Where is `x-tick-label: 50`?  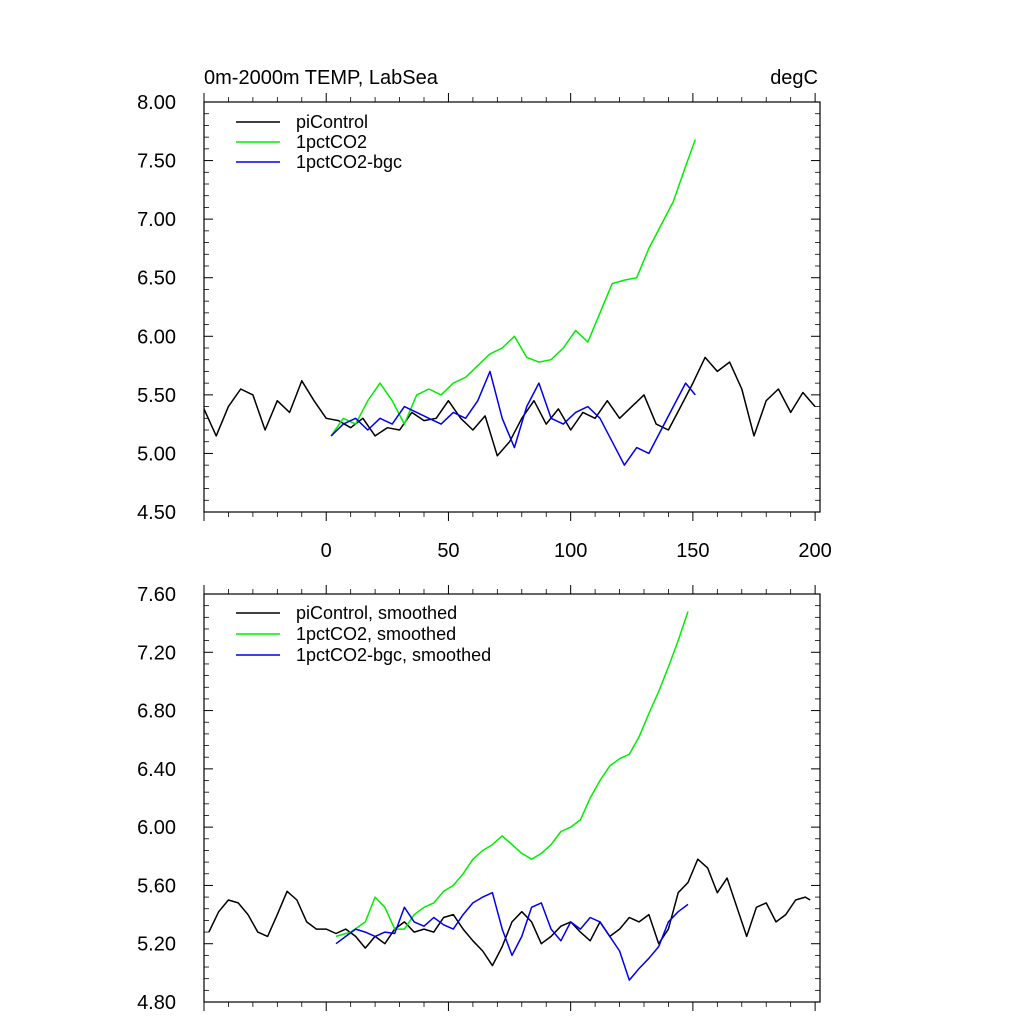
x-tick-label: 50 is located at coordinates (448, 551).